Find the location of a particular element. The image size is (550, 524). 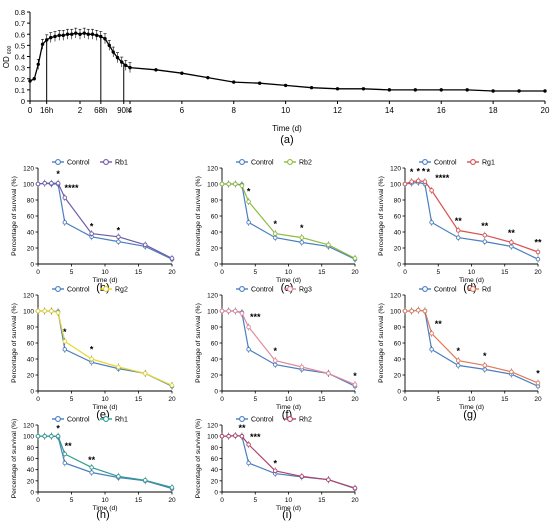

h-x-tick-label: 15 is located at coordinates (139, 500).